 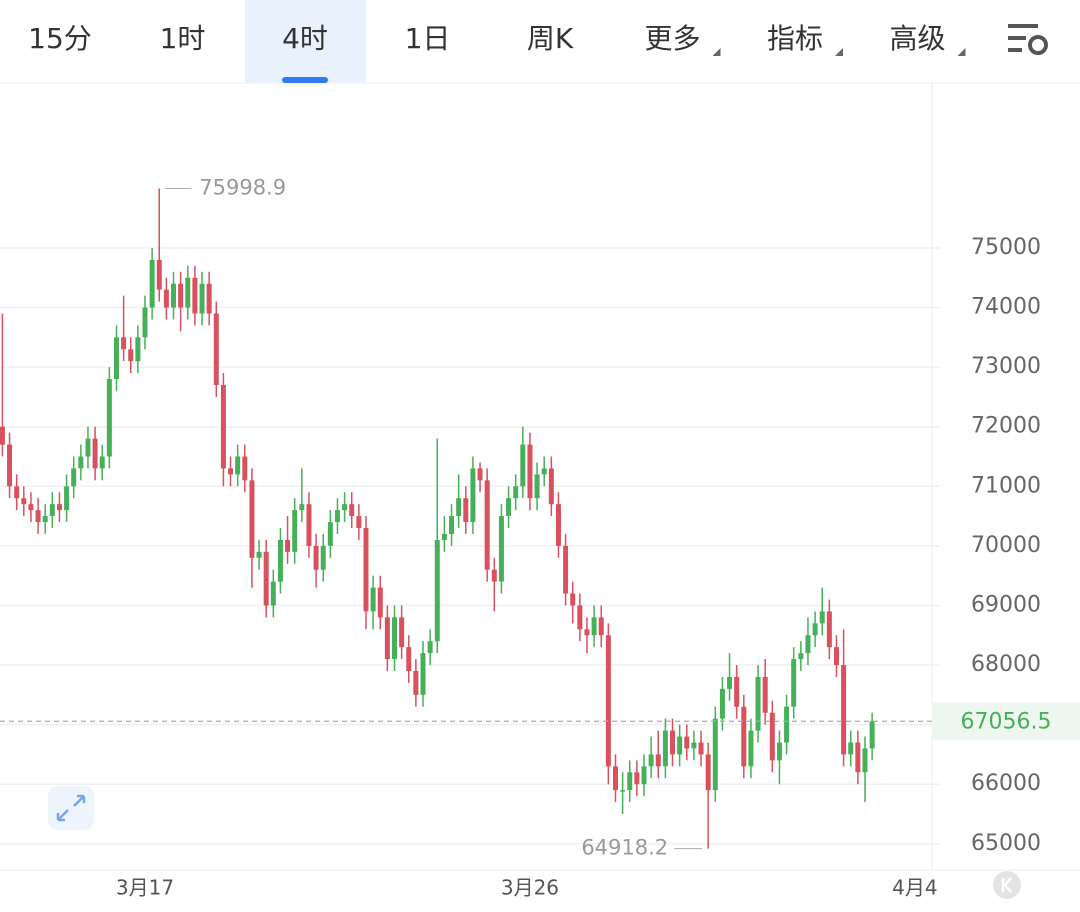 What do you see at coordinates (917, 38) in the screenshot?
I see `tab: 高级` at bounding box center [917, 38].